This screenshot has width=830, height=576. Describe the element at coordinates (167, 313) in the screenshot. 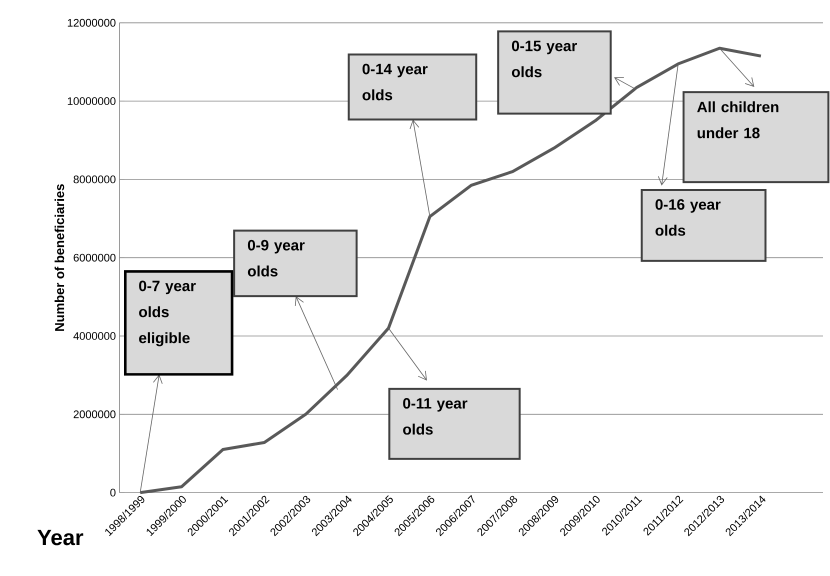

I see `annotation: 0-7 year olds eligible` at that location.